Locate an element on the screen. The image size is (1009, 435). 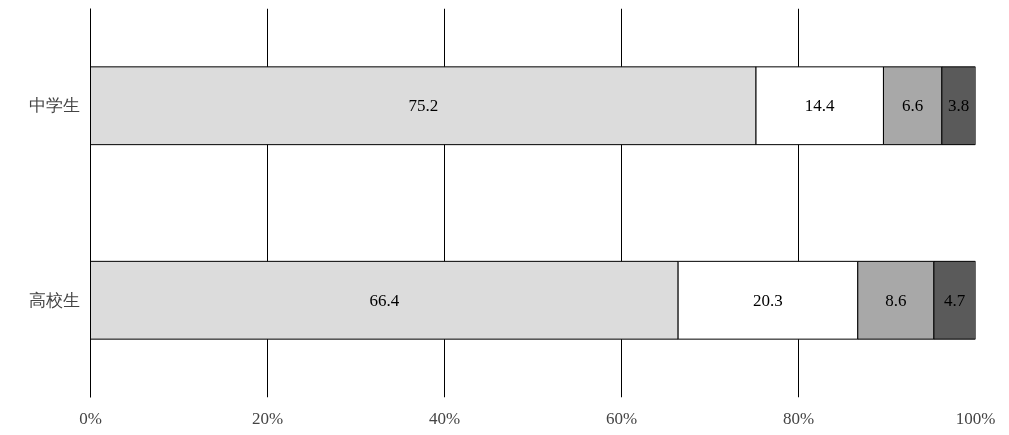
data-label: 14.4 is located at coordinates (820, 106).